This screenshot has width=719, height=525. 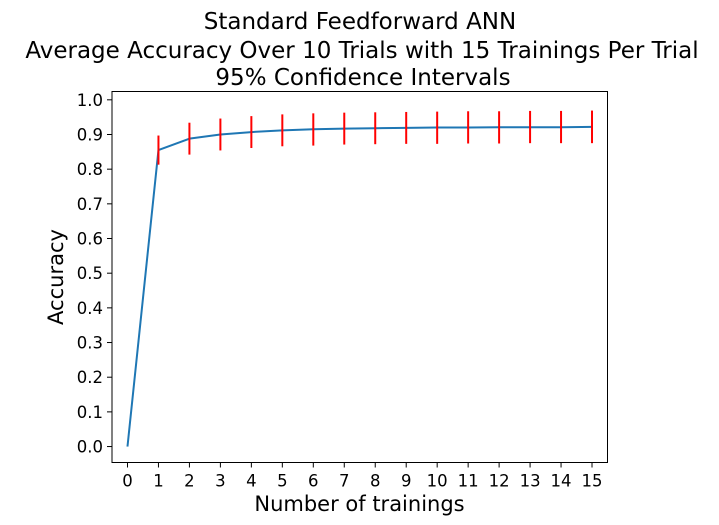 What do you see at coordinates (375, 137) in the screenshot?
I see `error-bar-layer` at bounding box center [375, 137].